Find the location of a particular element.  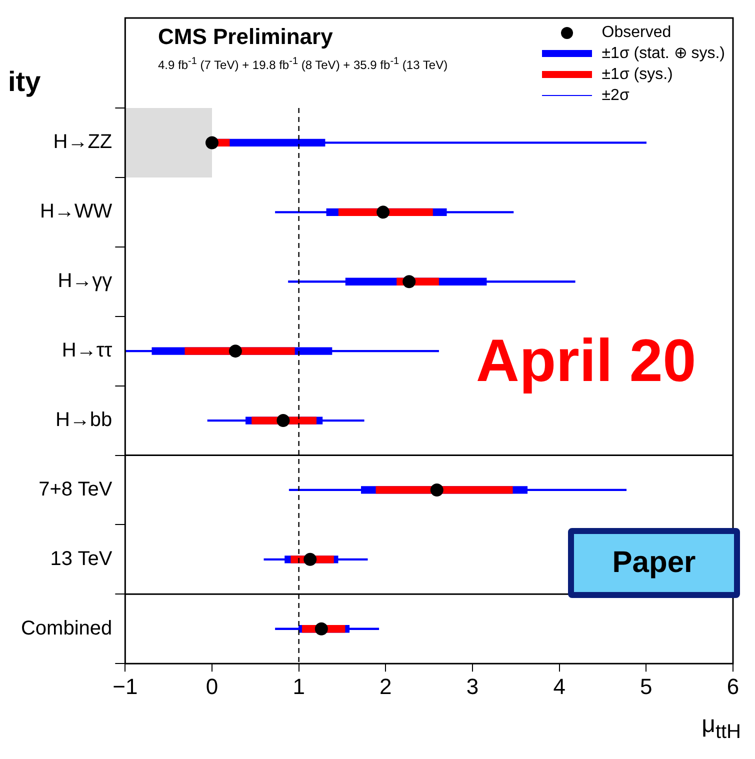

text: ity is located at coordinates (24, 82).